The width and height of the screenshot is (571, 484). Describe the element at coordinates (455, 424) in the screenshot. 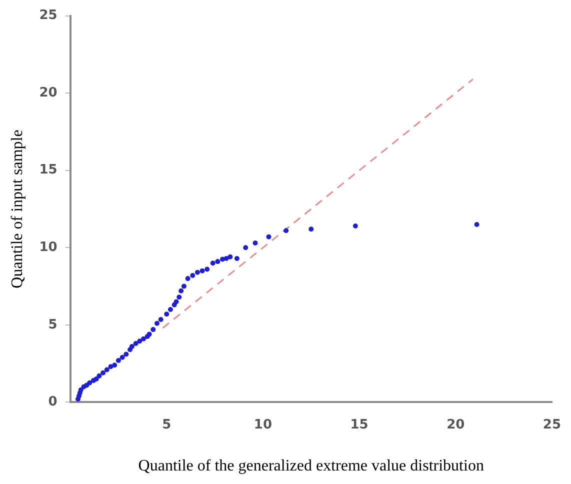

I see `x-tick-label: 20` at that location.